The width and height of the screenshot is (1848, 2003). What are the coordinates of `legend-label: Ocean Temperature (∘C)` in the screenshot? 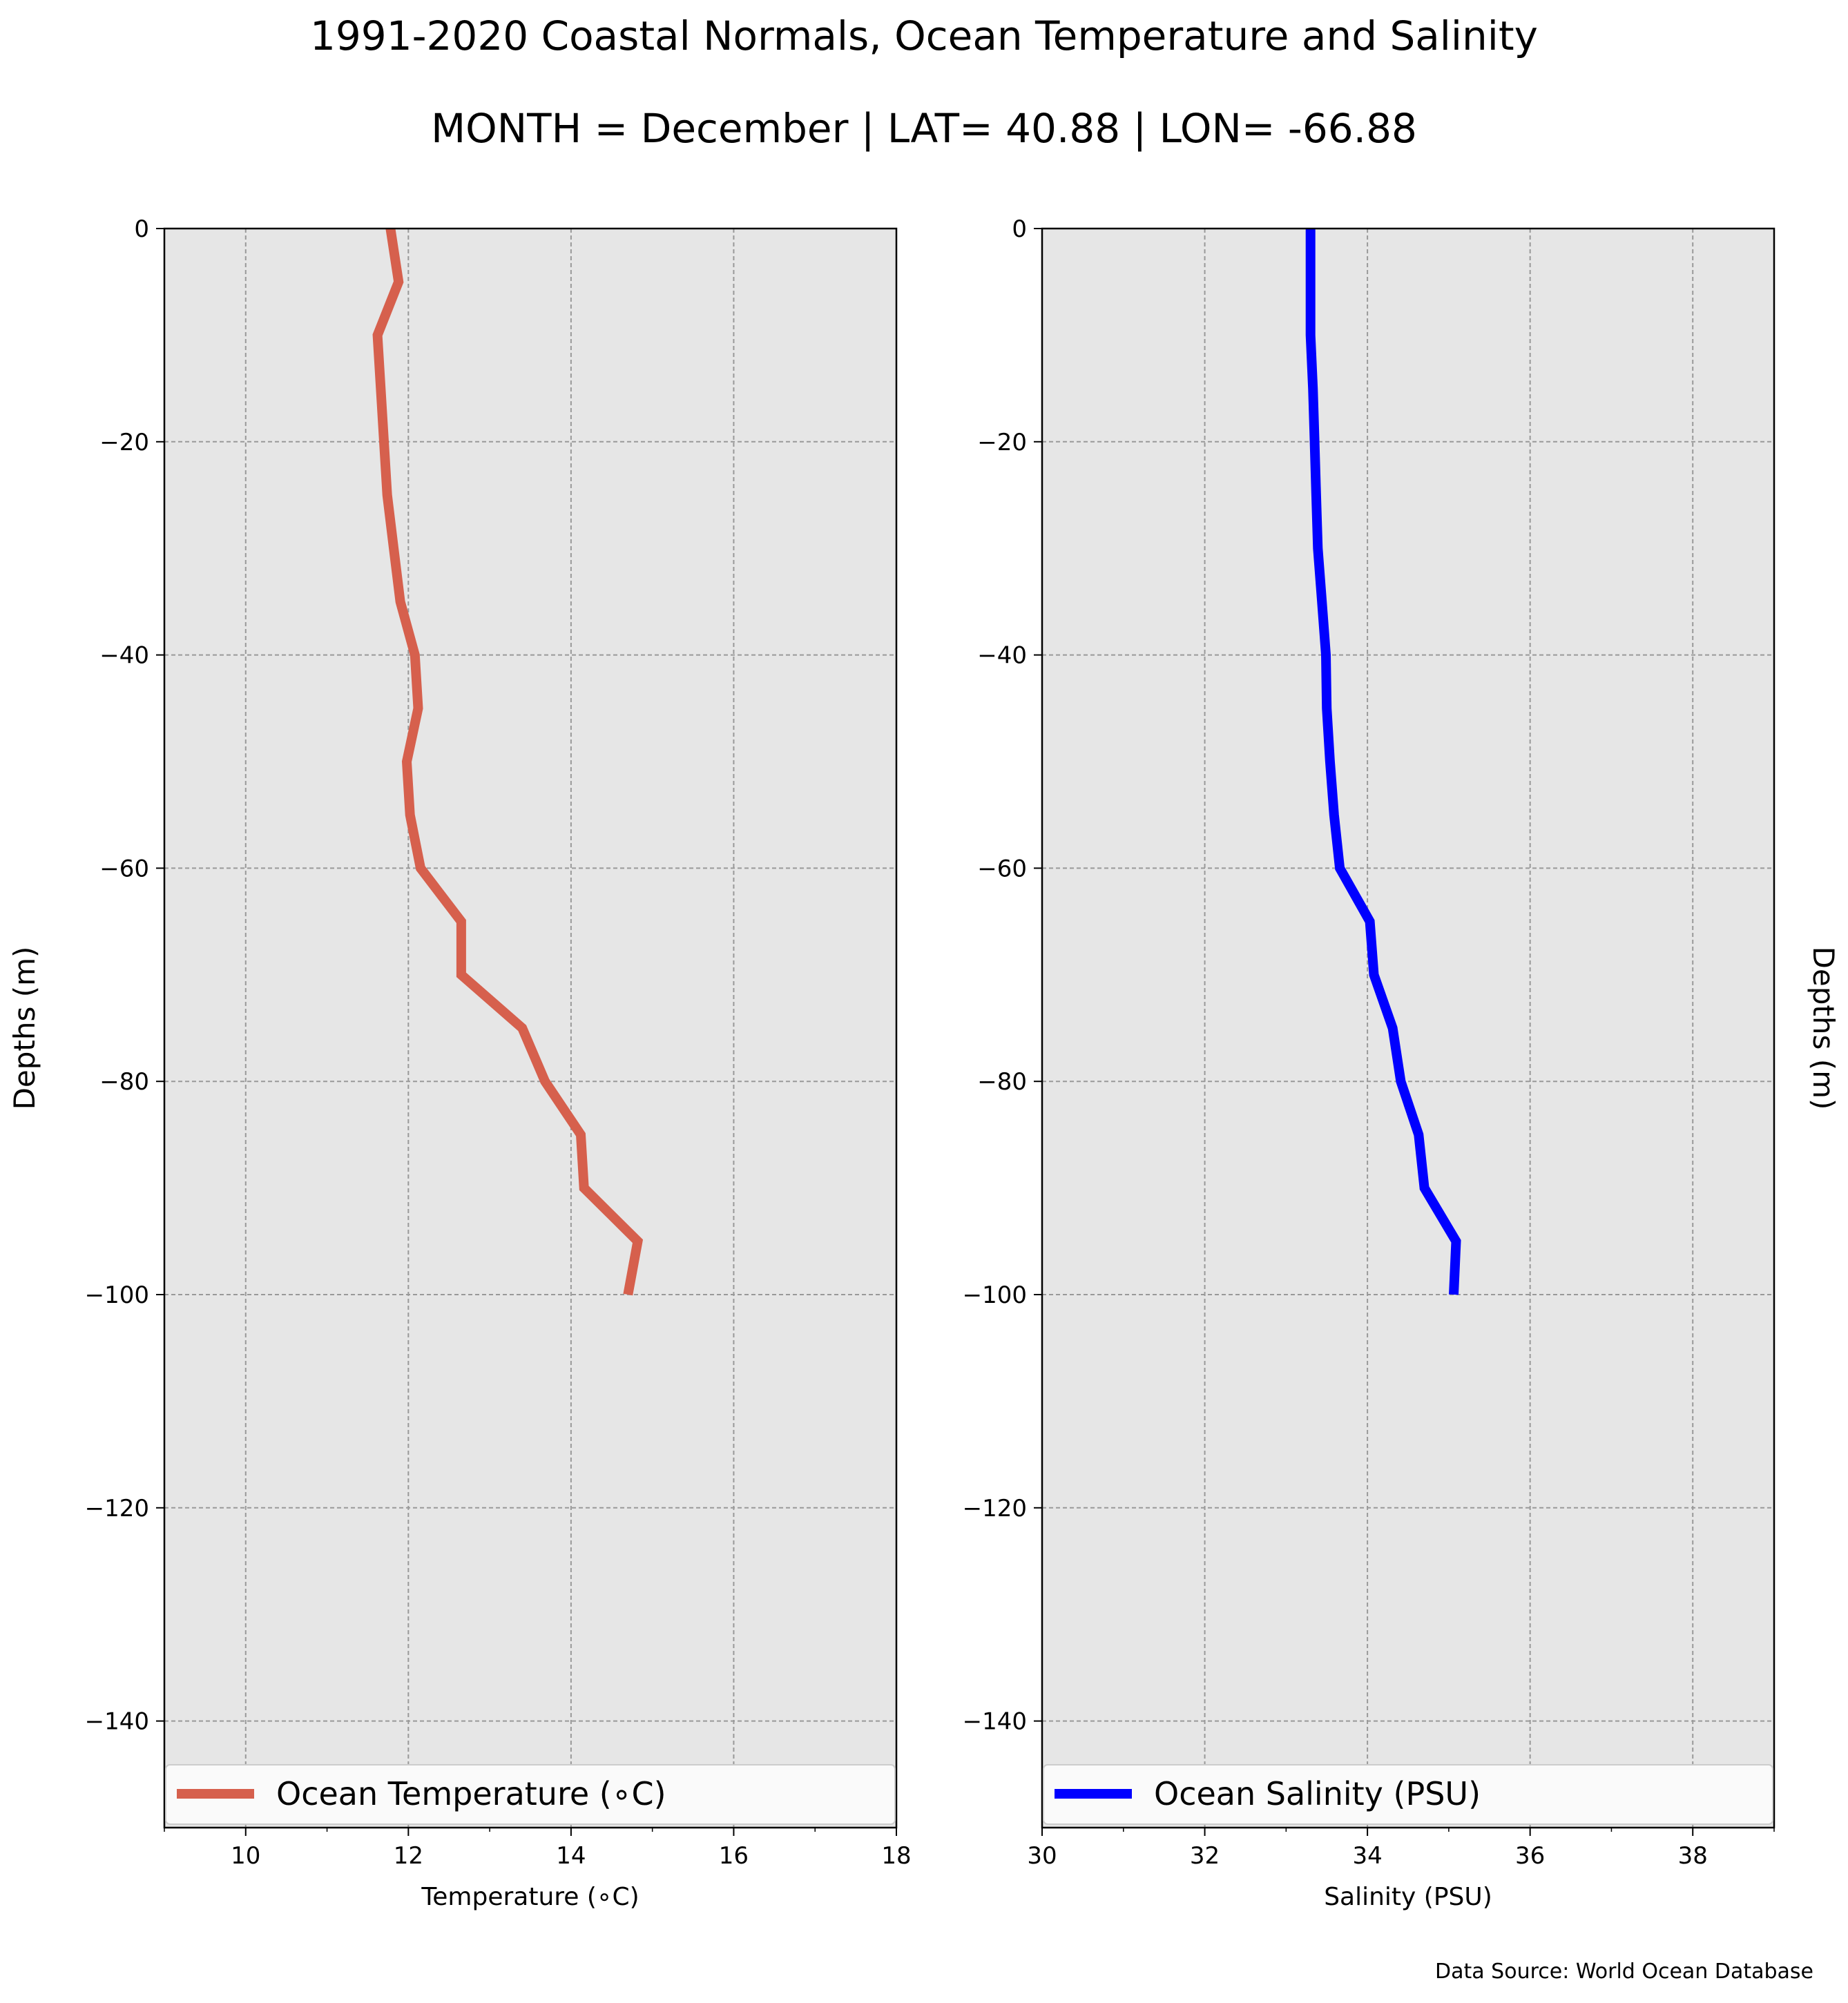 It's located at (471, 1793).